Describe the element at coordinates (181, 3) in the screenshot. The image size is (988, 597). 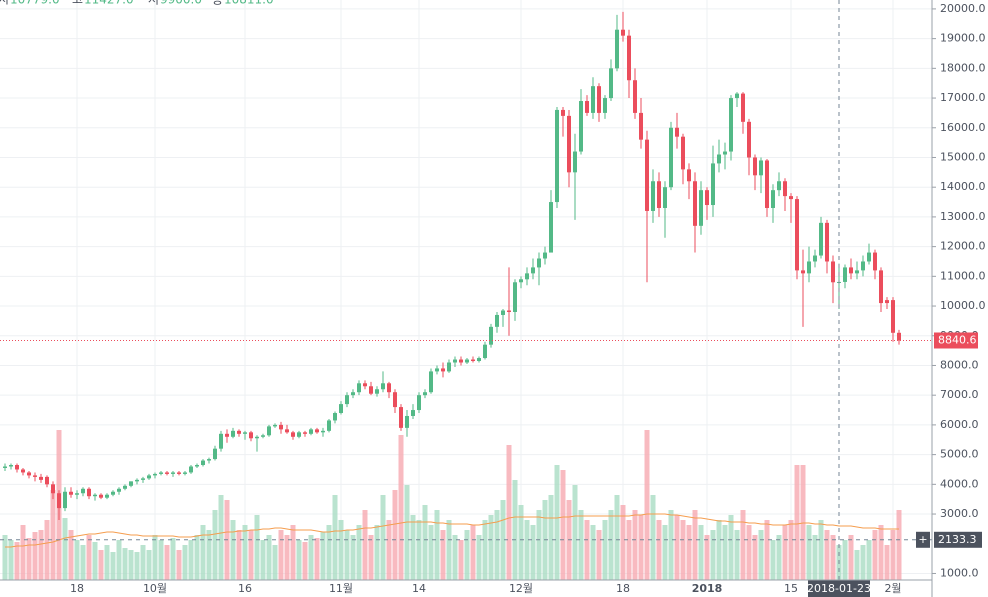
I see `legend-value: 9900.0` at that location.